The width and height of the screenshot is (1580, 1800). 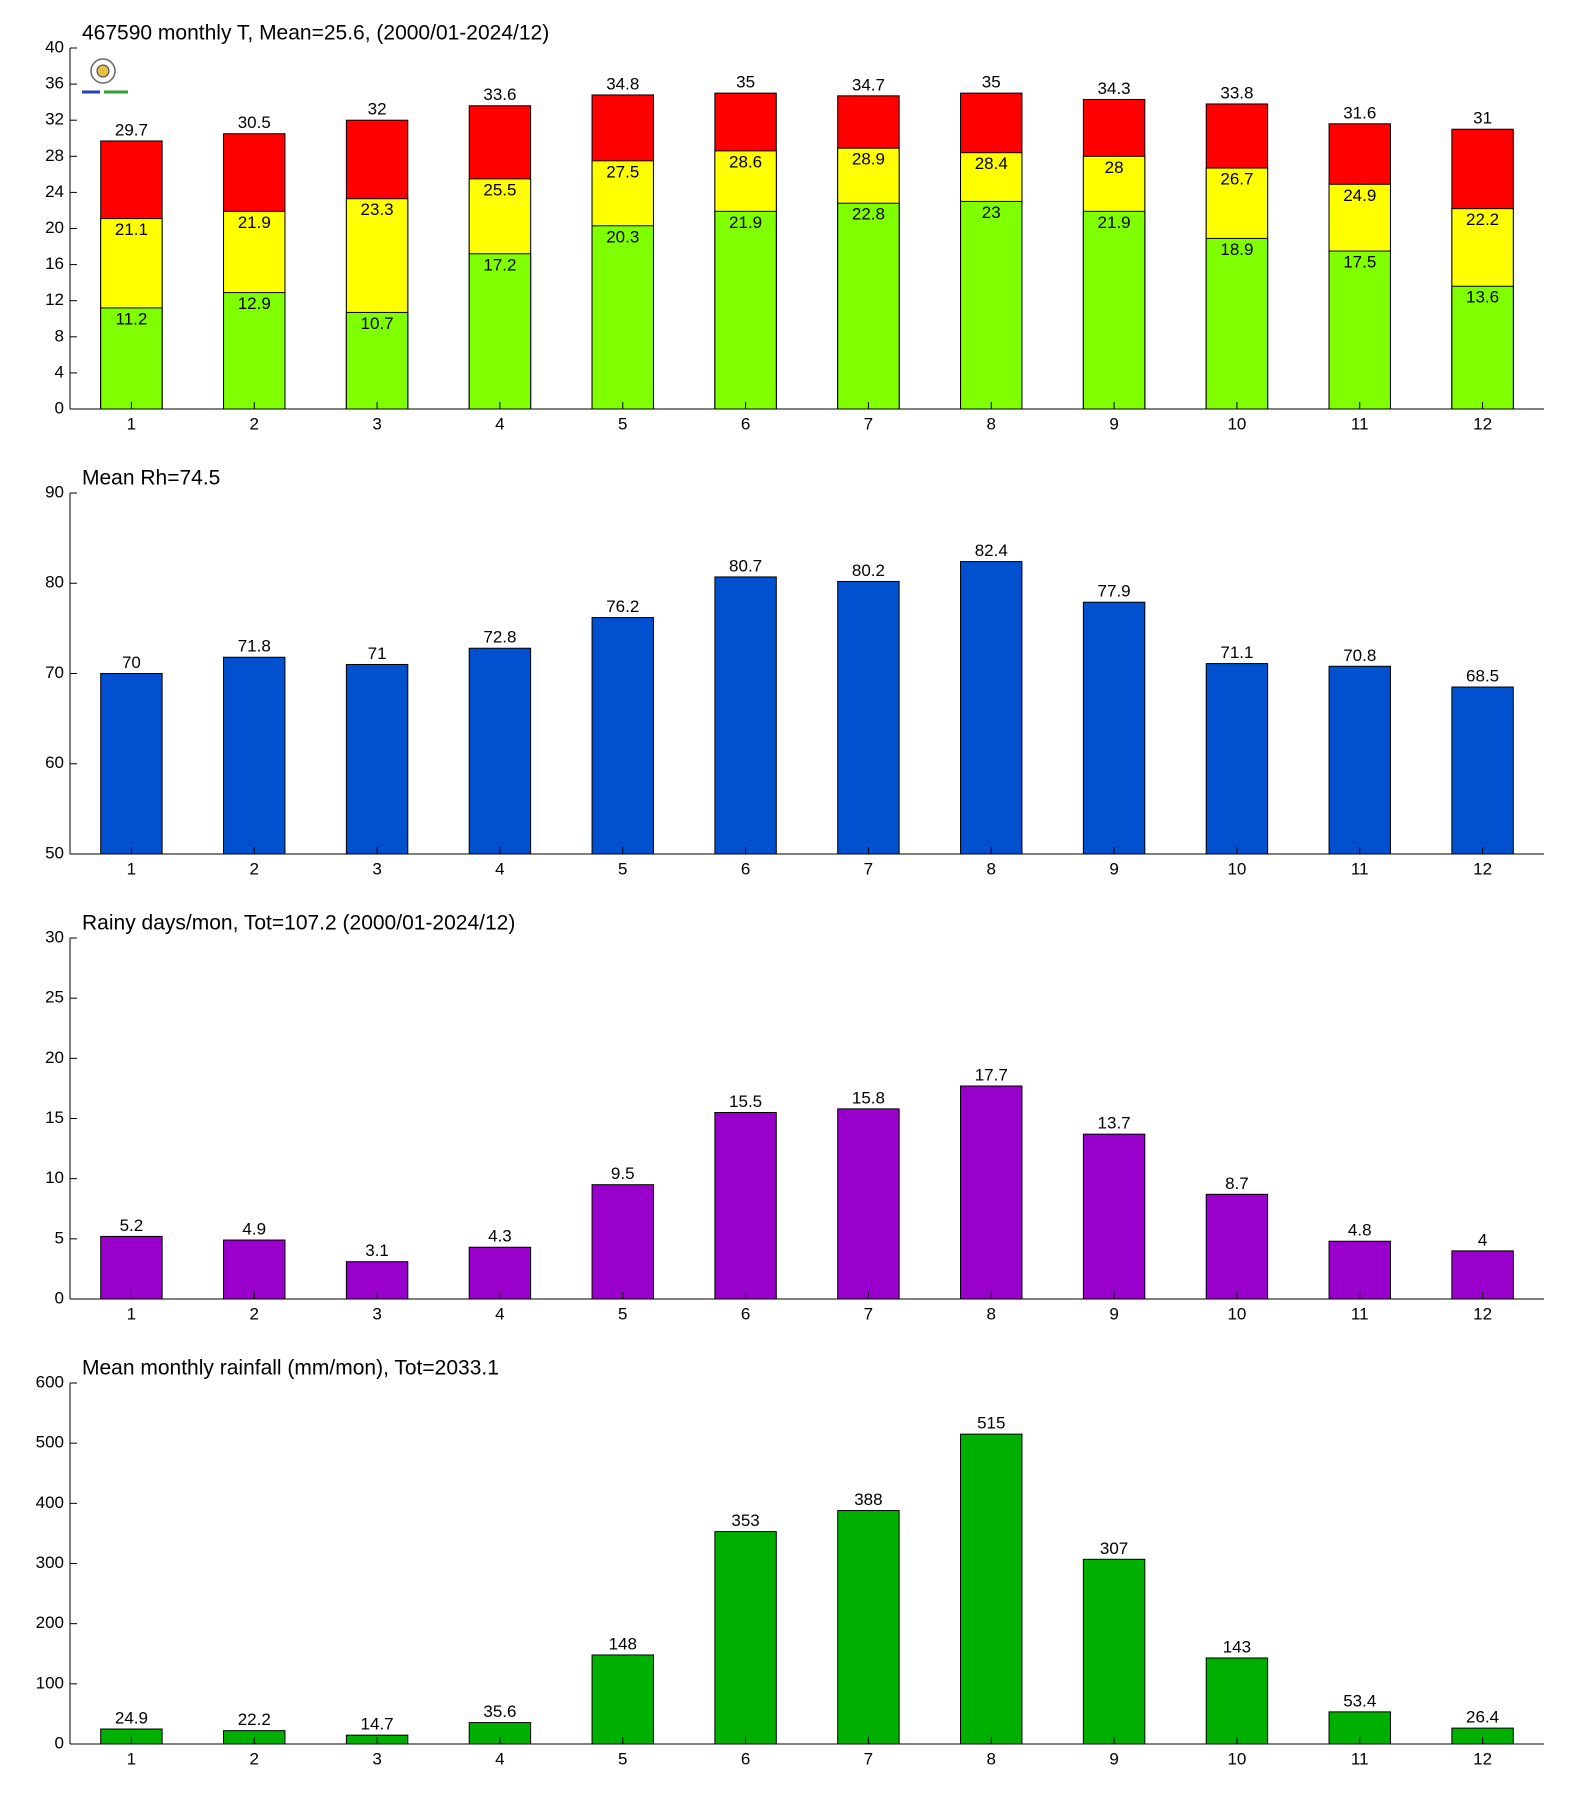 I want to click on x-tick-label: 1, so click(x=131, y=423).